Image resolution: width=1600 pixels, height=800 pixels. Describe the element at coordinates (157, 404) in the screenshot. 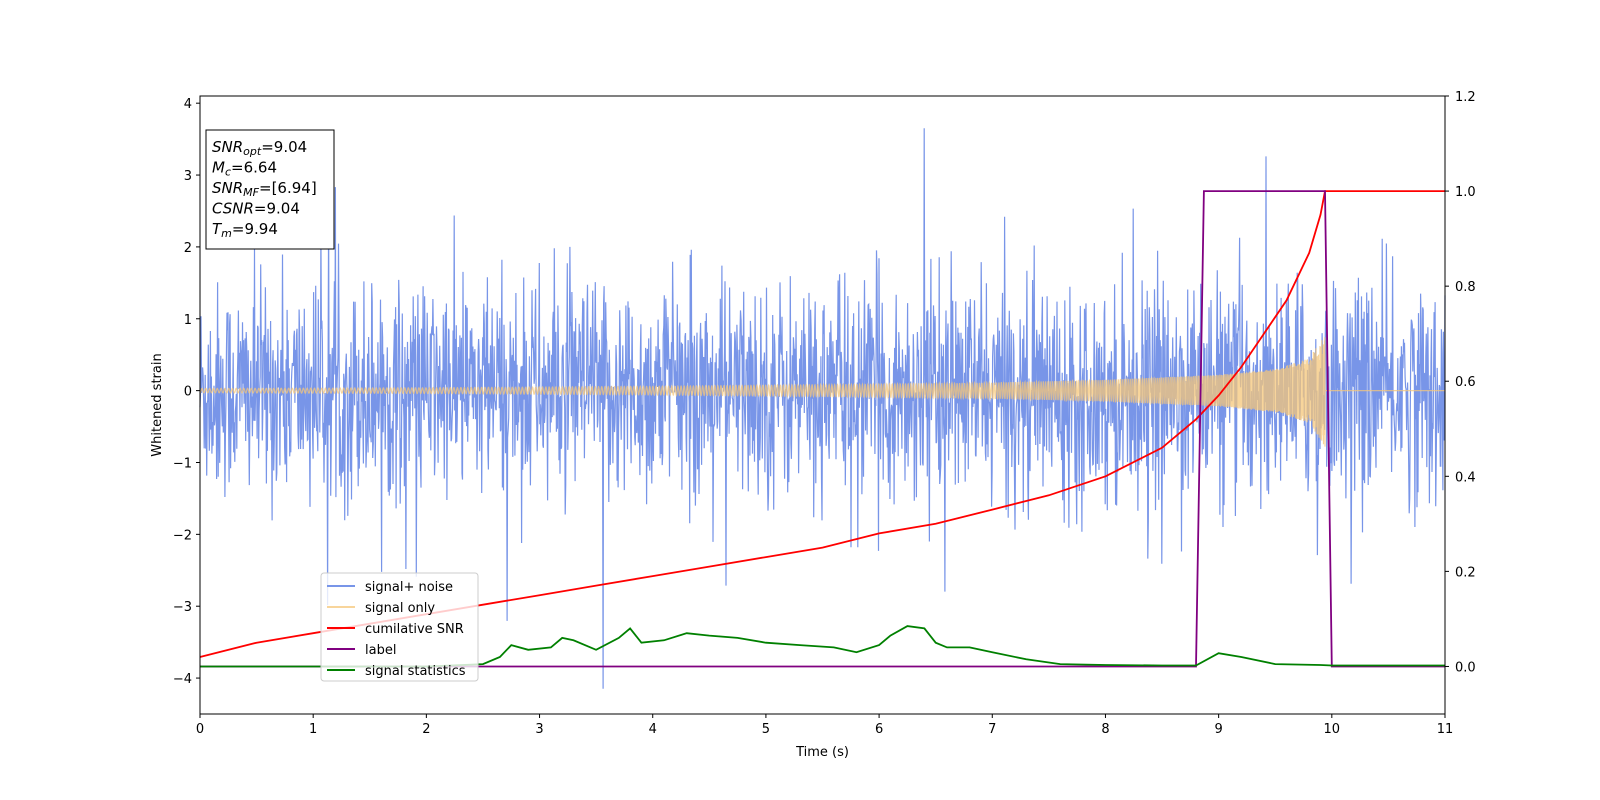

I see `y-axis-label: Whitened strain` at that location.